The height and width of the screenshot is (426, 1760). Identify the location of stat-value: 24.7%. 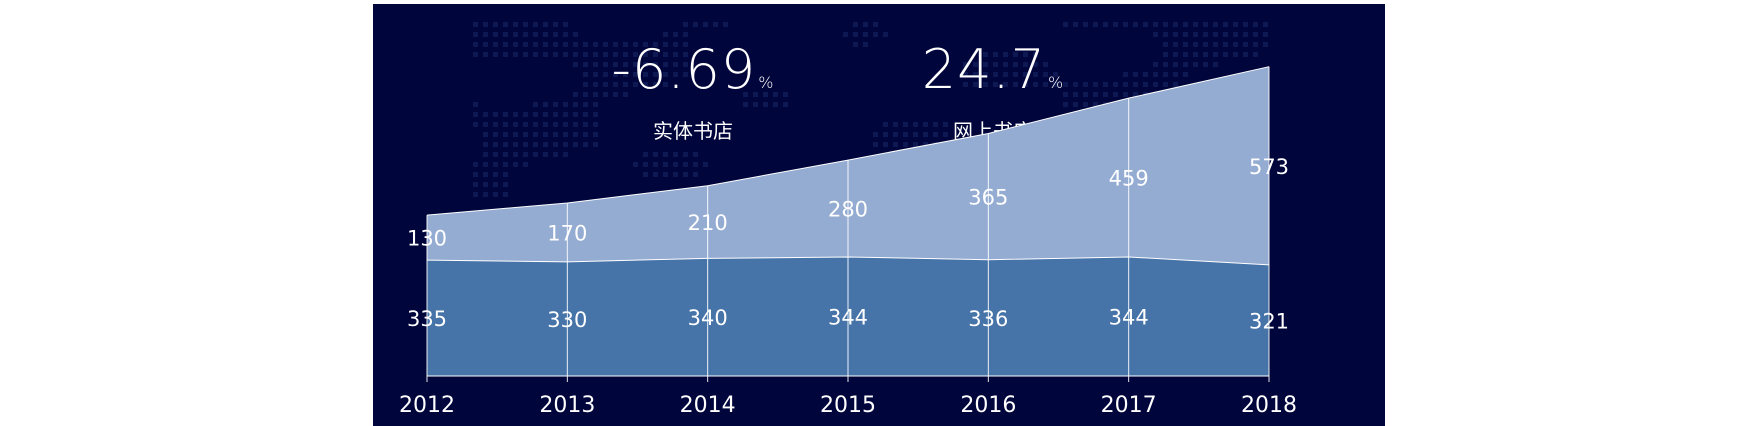
(993, 69).